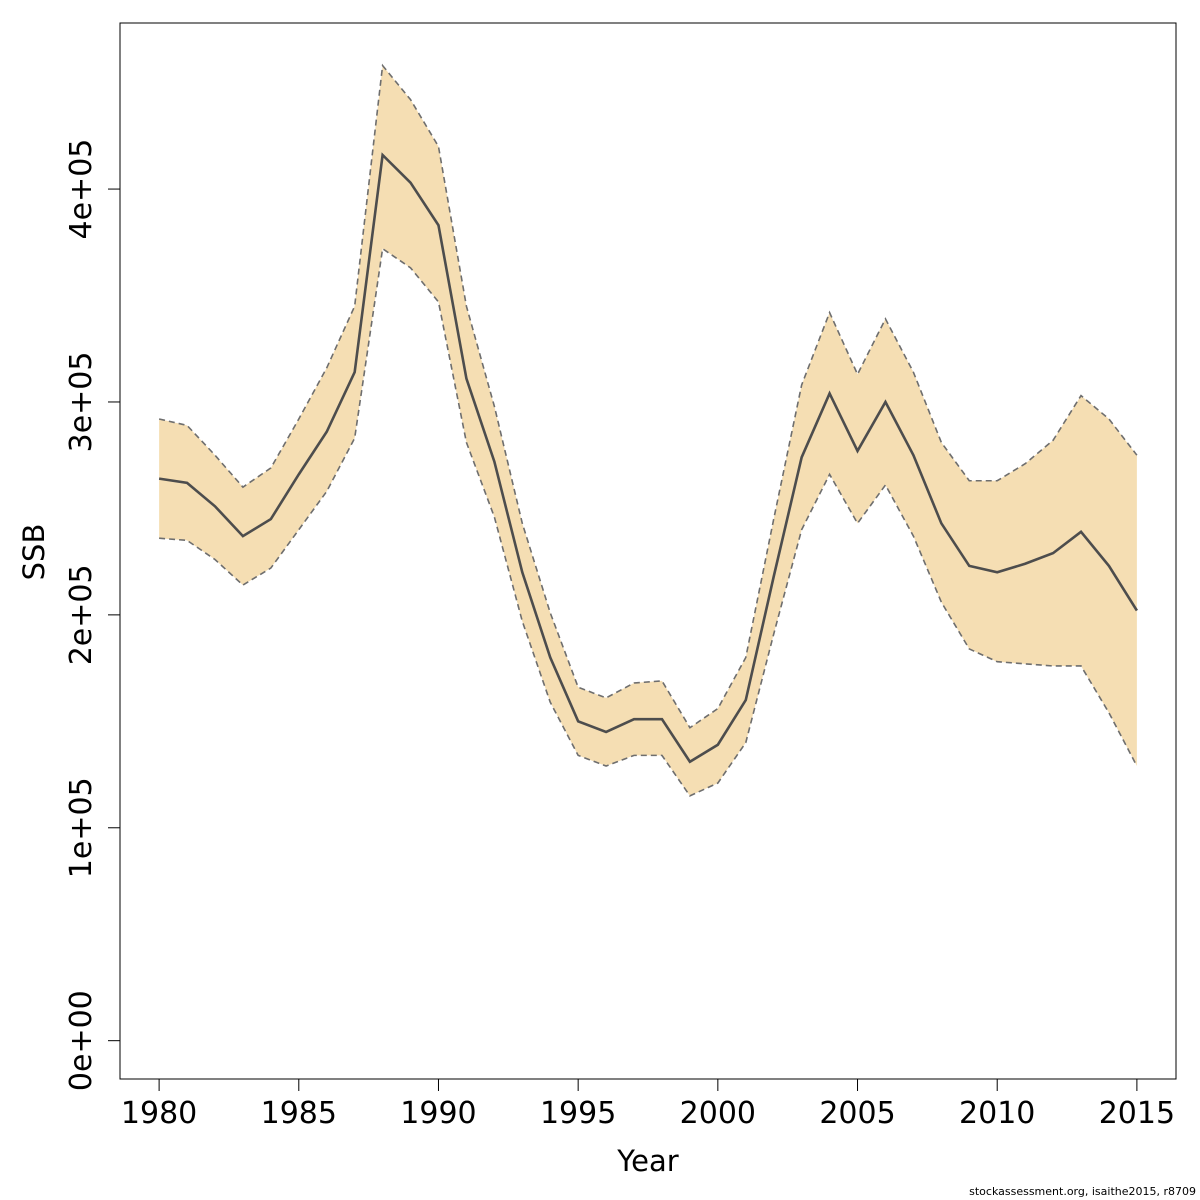 The height and width of the screenshot is (1200, 1200). What do you see at coordinates (648, 1105) in the screenshot?
I see `x-axis: 1980 1985 1990 1995 2000 2005 2010 2015` at bounding box center [648, 1105].